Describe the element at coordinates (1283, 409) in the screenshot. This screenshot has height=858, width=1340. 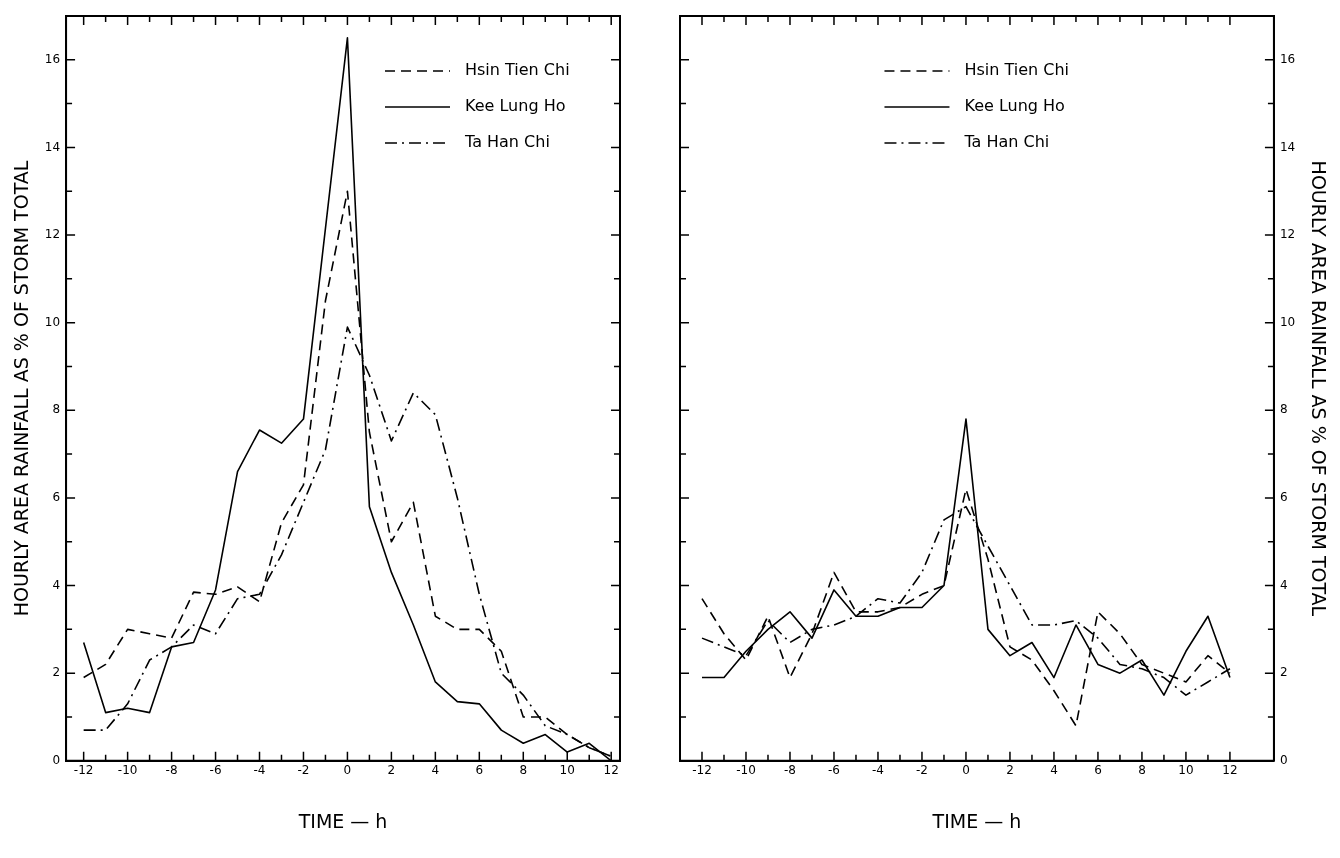
I see `y2-tick-label: 8` at that location.